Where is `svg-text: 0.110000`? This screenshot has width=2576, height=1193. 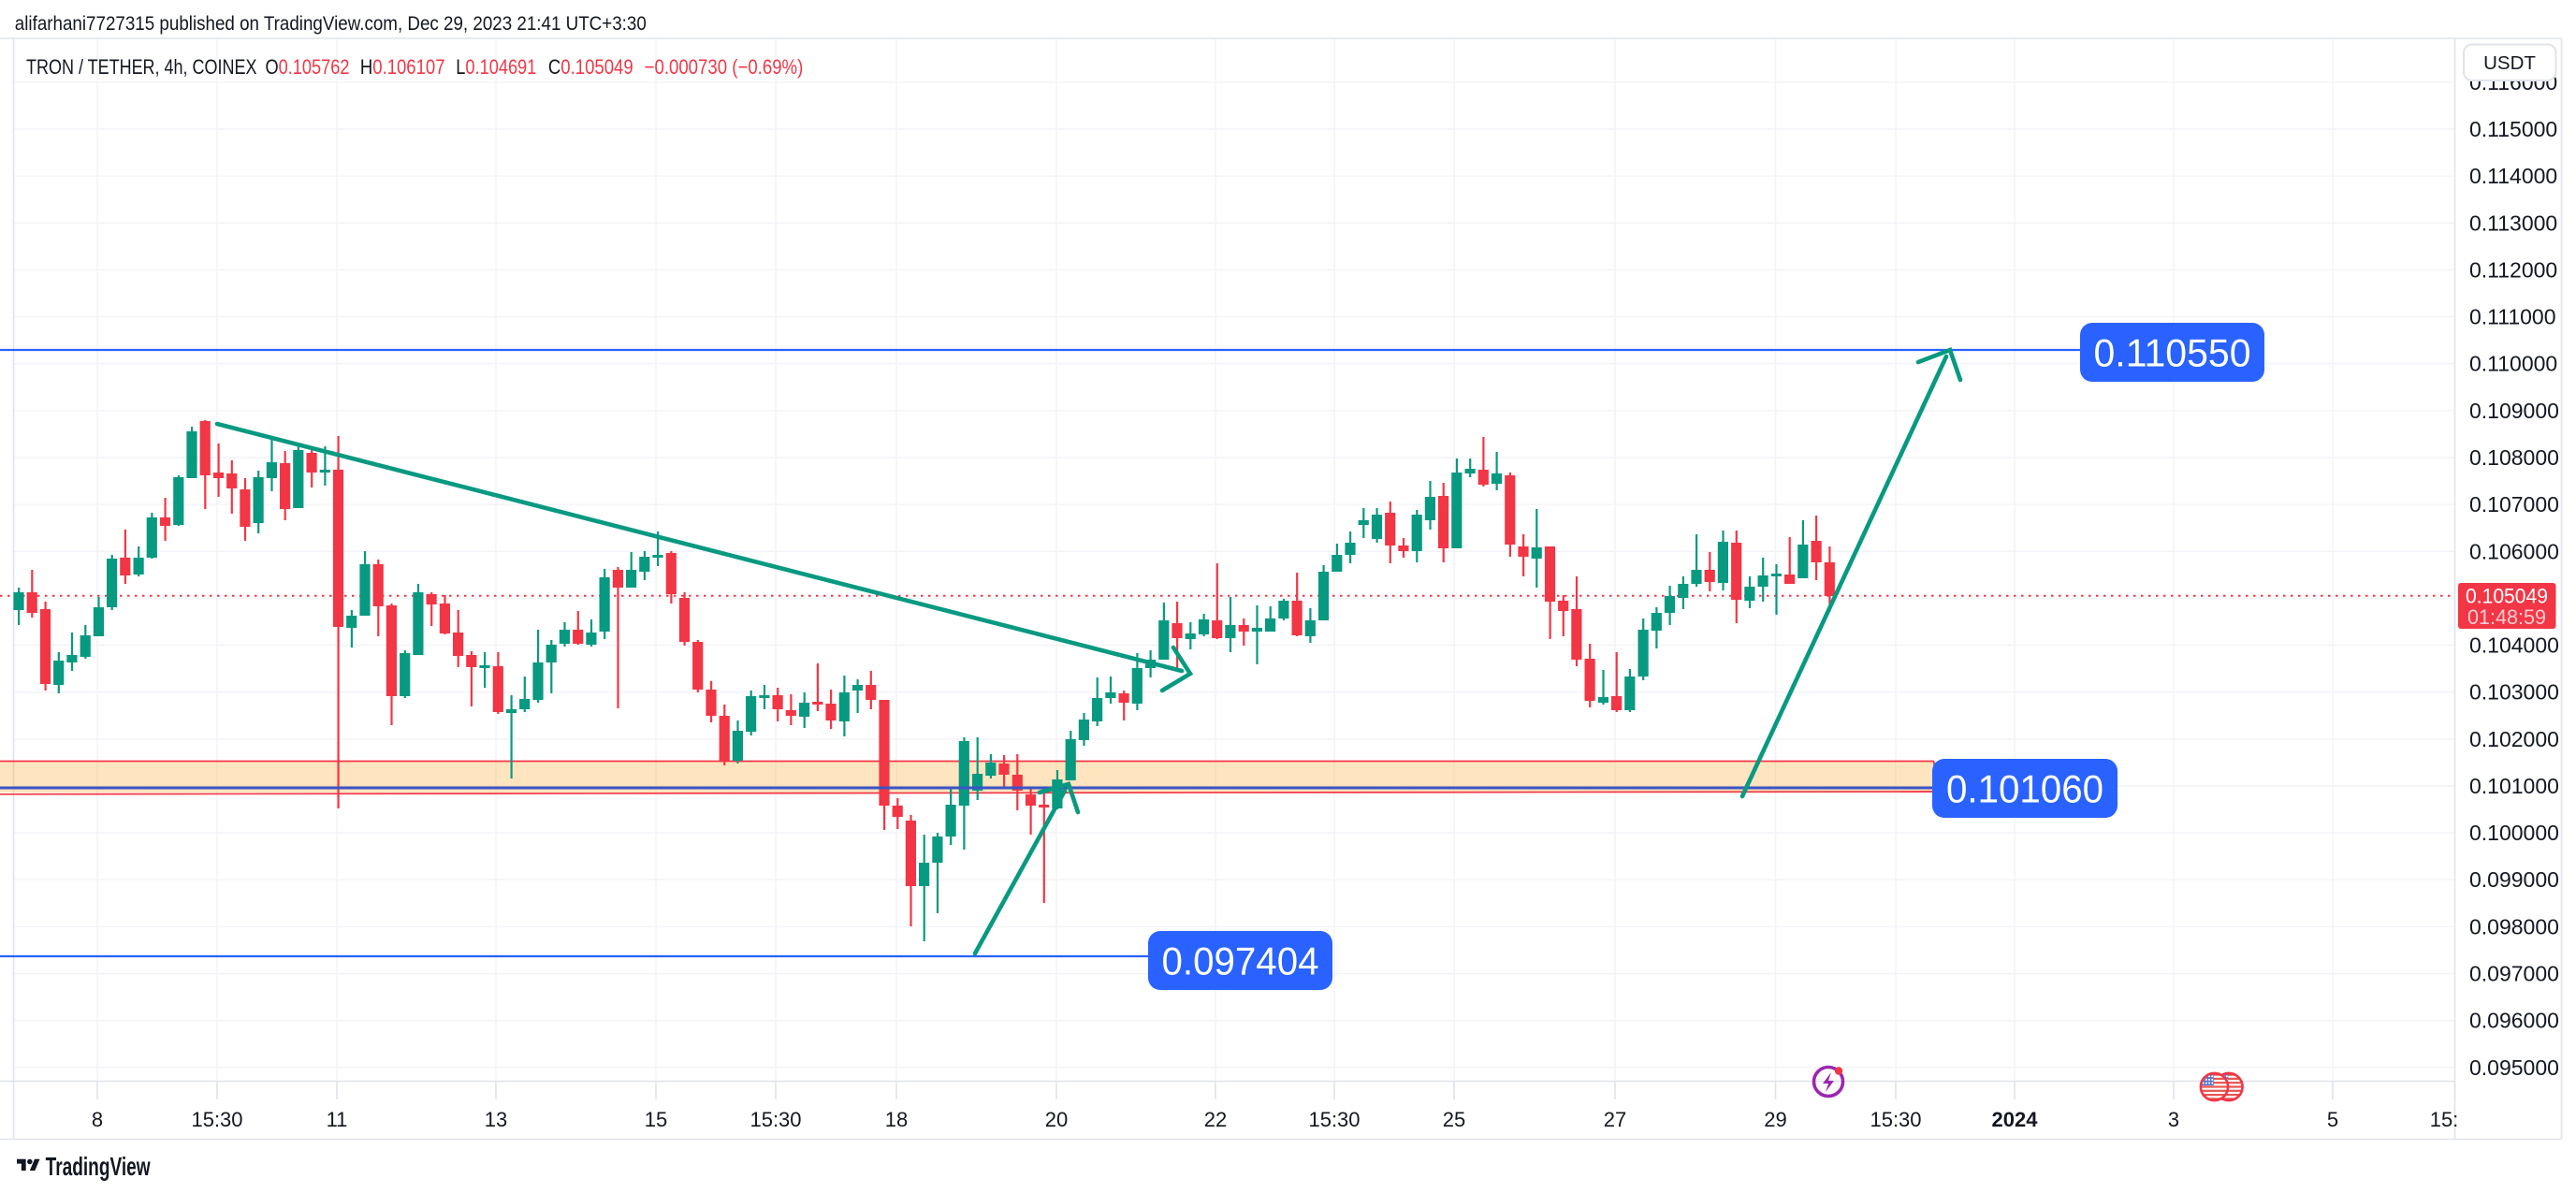
svg-text: 0.110000 is located at coordinates (2513, 364).